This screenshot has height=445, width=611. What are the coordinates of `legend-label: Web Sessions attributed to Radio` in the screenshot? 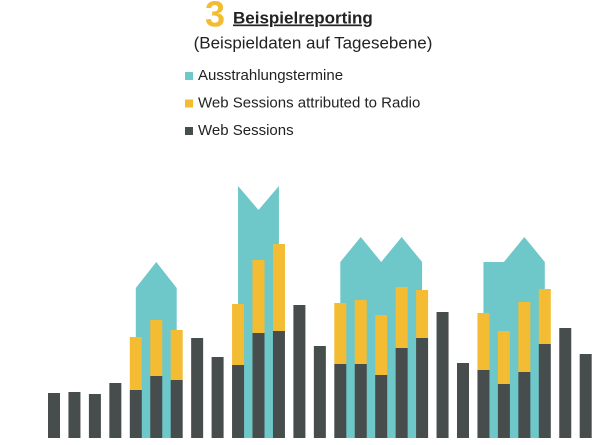 It's located at (309, 102).